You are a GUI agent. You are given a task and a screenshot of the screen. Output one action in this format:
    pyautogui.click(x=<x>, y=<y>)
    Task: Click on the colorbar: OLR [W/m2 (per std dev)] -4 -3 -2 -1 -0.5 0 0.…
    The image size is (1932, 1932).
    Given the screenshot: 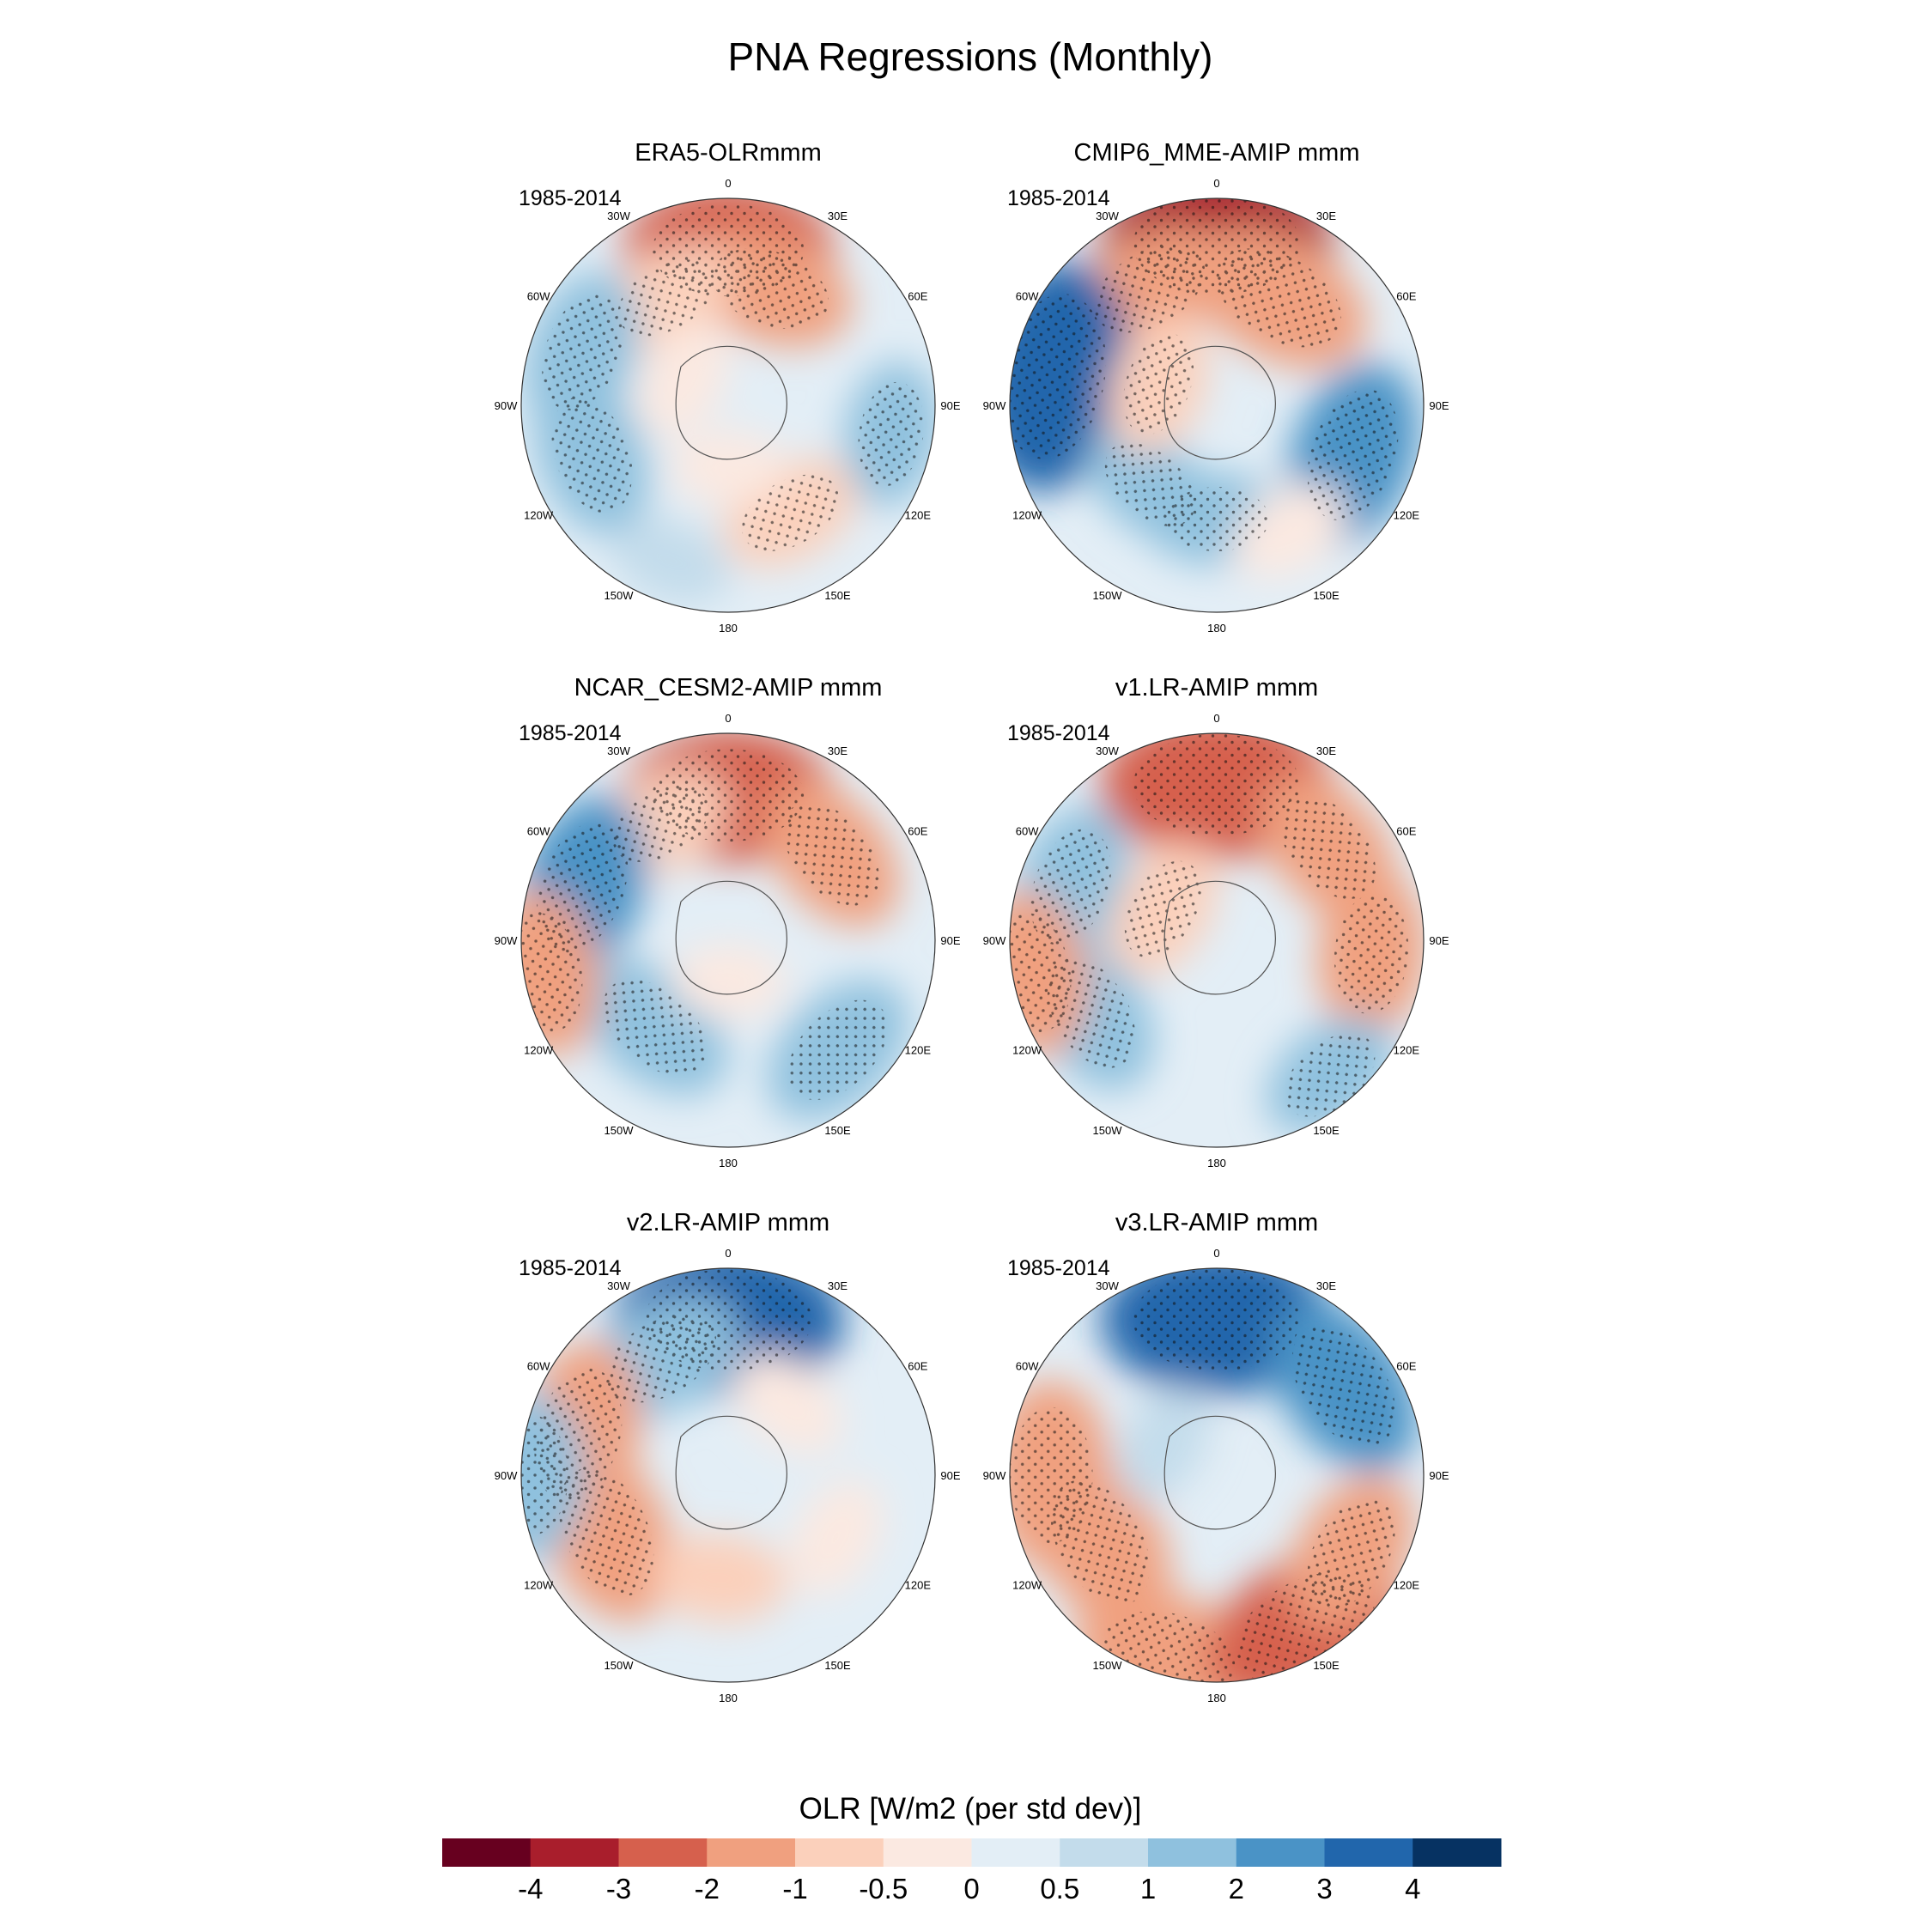 What is the action you would take?
    pyautogui.click(x=972, y=1849)
    